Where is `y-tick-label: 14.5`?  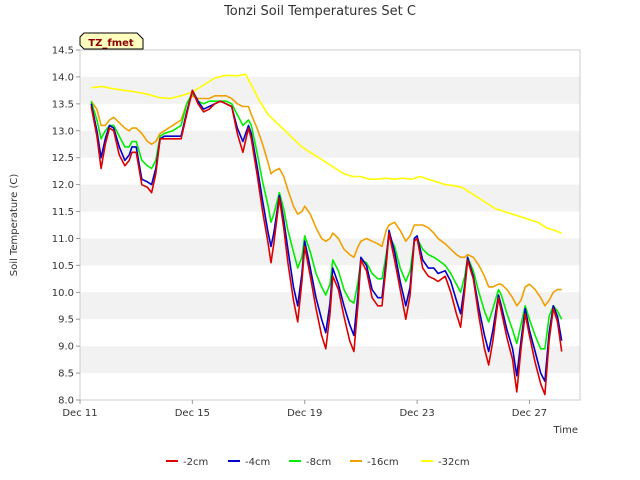
y-tick-label: 14.5 is located at coordinates (63, 51).